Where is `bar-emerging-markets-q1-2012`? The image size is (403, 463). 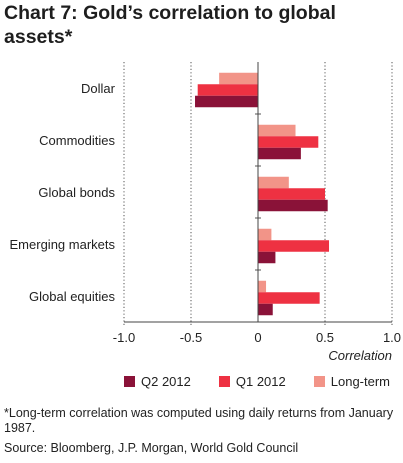 bar-emerging-markets-q1-2012 is located at coordinates (294, 246).